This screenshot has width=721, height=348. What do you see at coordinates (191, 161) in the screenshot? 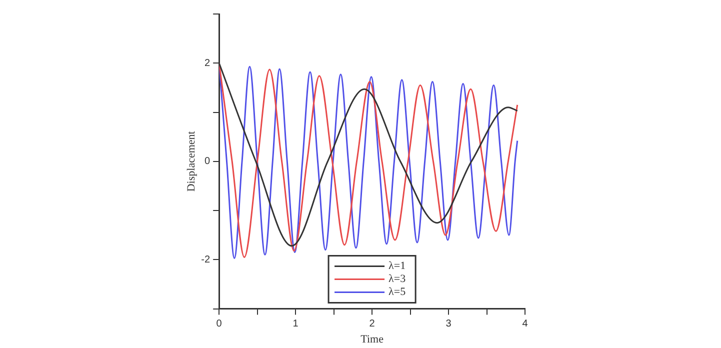
I see `y-axis-title: Displacement` at bounding box center [191, 161].